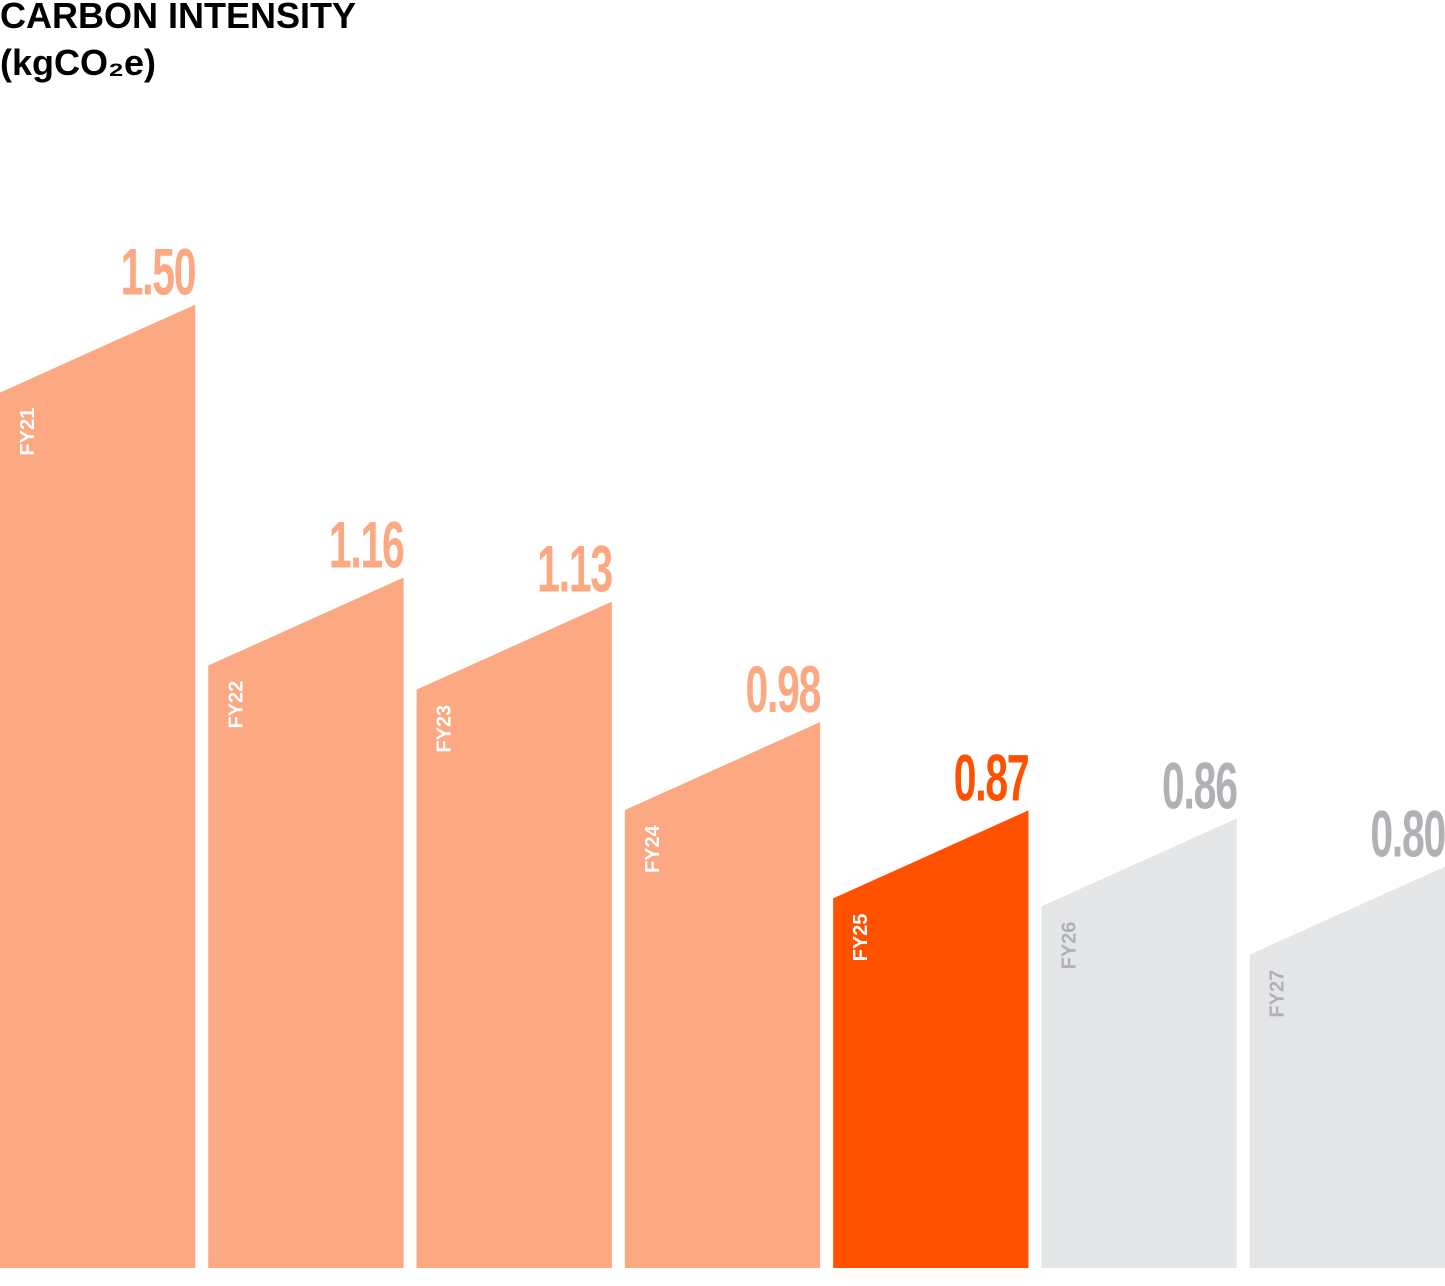 This screenshot has height=1286, width=1445. What do you see at coordinates (1278, 994) in the screenshot?
I see `category-label: FY27` at bounding box center [1278, 994].